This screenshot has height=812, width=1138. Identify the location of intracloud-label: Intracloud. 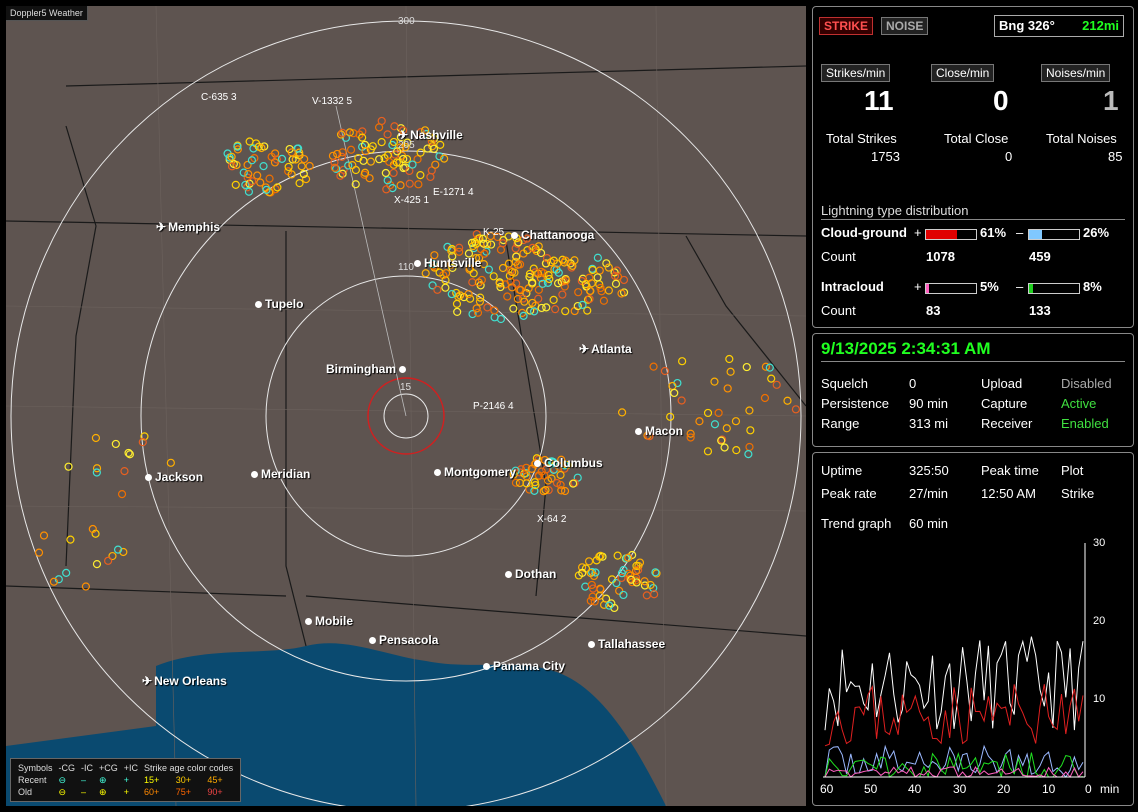
(852, 286).